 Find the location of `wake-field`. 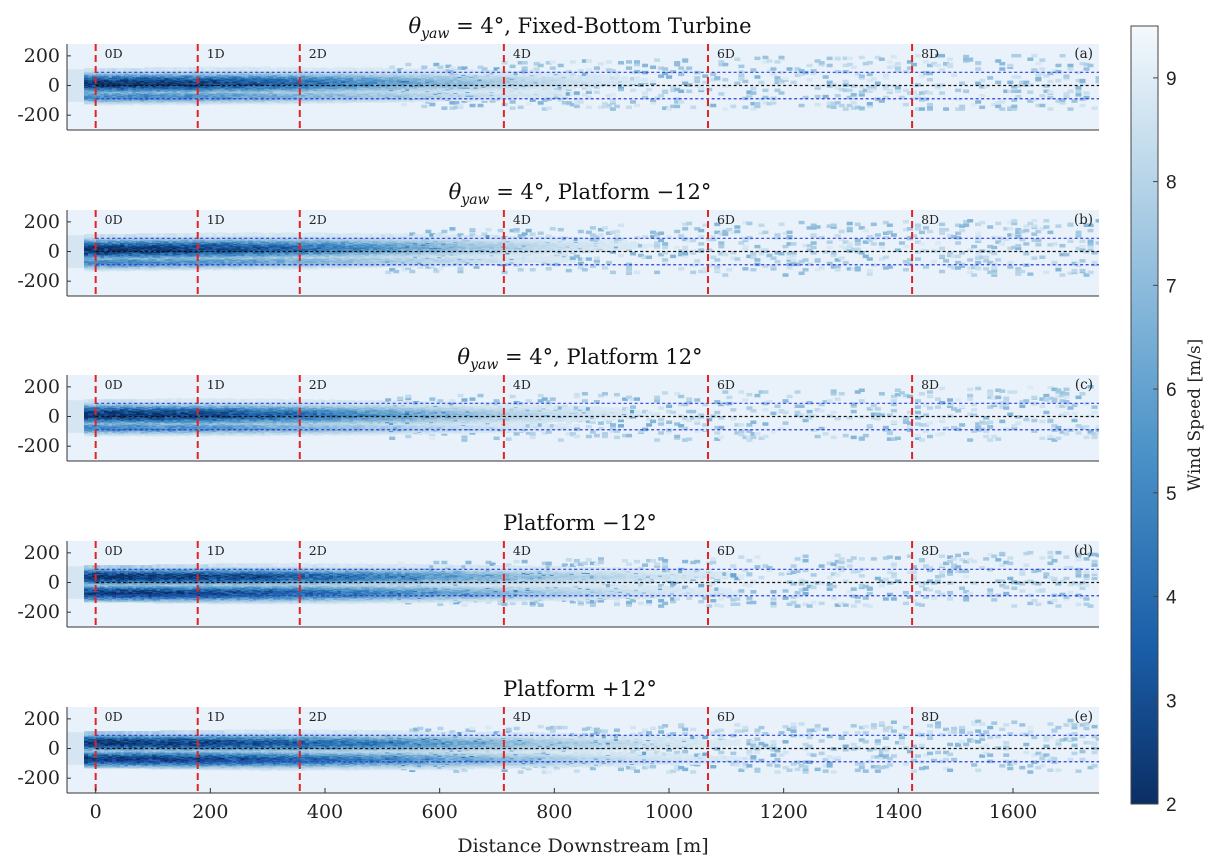

wake-field is located at coordinates (583, 82).